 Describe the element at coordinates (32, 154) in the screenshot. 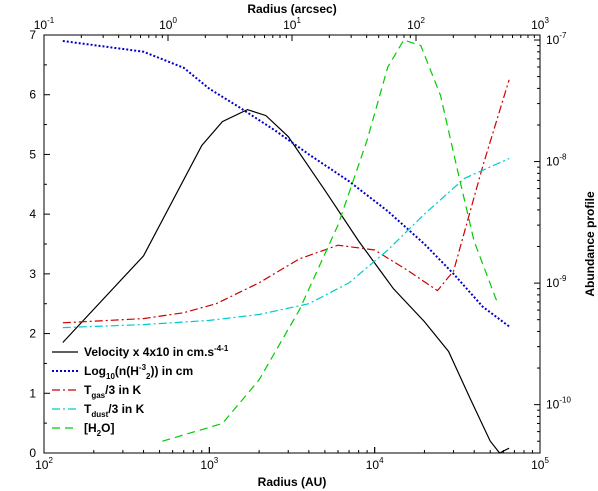

I see `y-left-tick-label: 5` at that location.